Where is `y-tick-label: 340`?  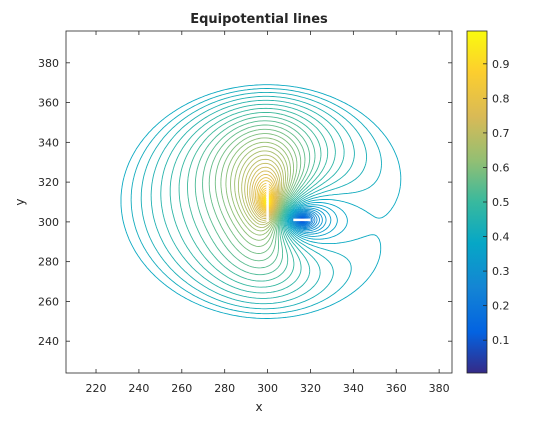
y-tick-label: 340 is located at coordinates (48, 142).